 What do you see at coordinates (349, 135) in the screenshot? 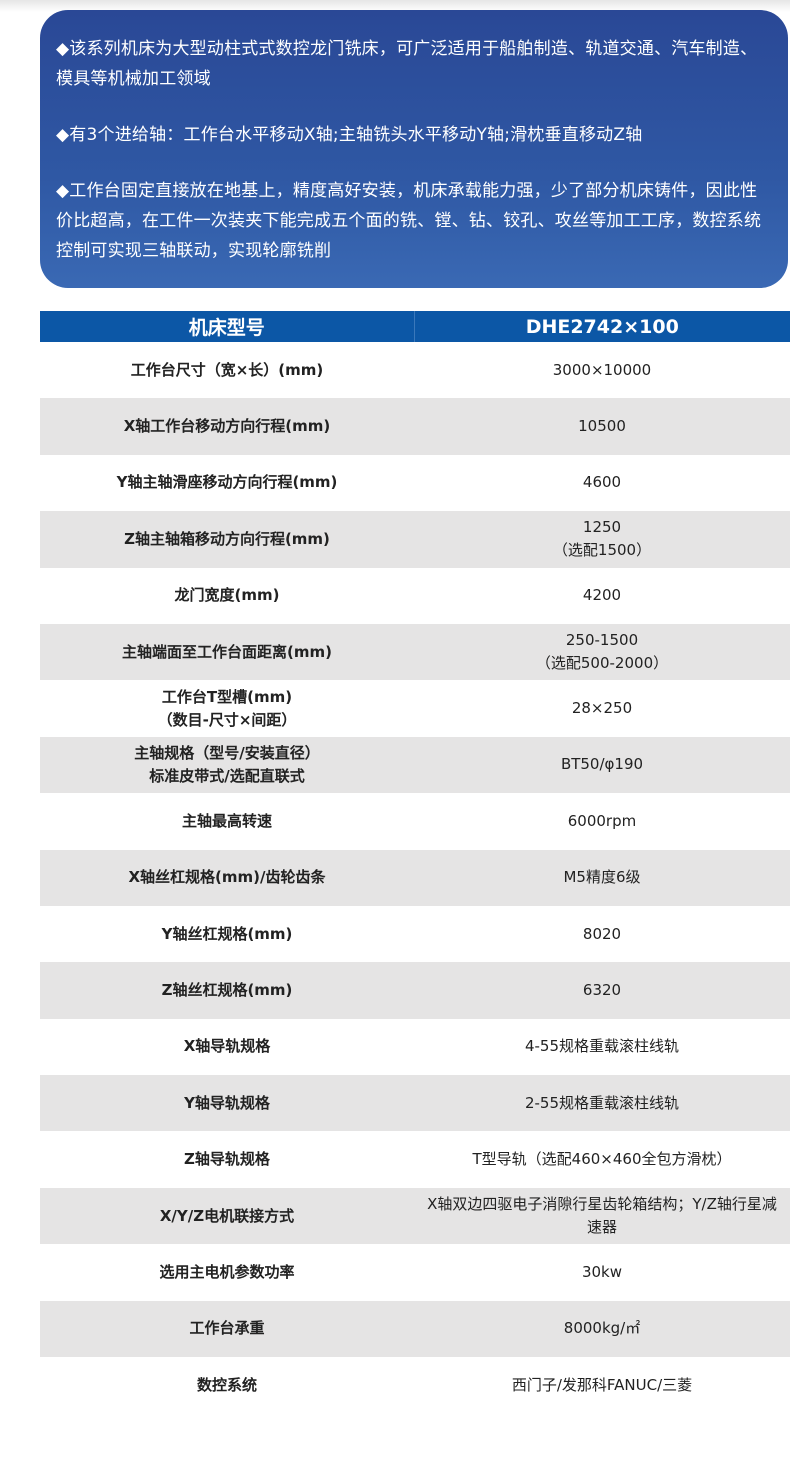
I see `intro-paragraph-2: ◆有3个进给轴：工作台水平移动X轴;主轴铣头水平移动Y轴;滑枕垂直移动Z轴` at bounding box center [349, 135].